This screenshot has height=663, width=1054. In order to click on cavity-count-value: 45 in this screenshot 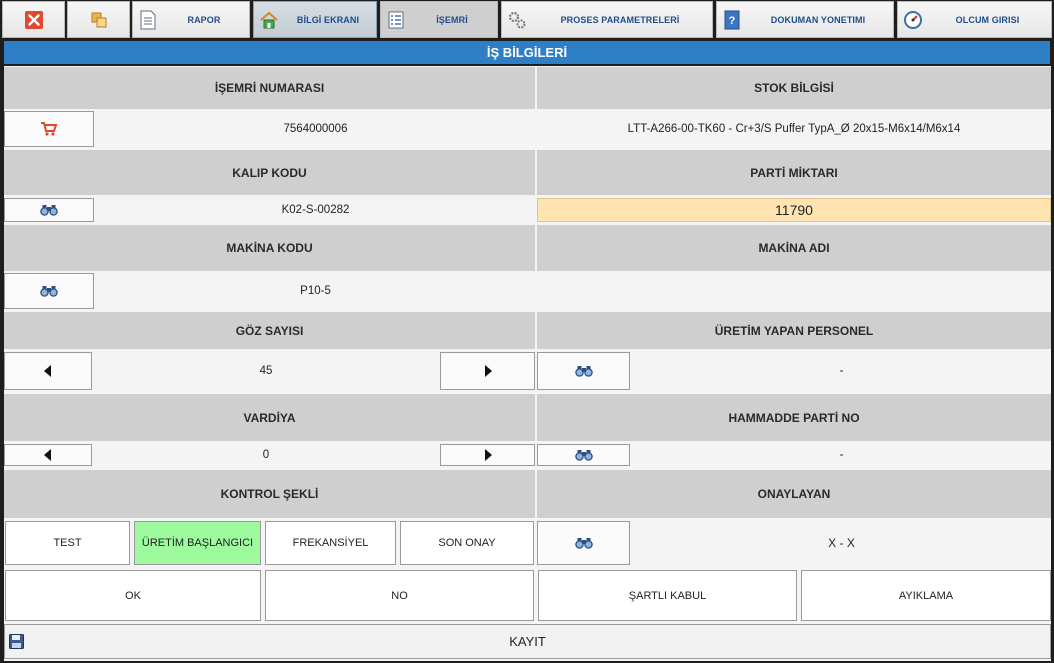, I will do `click(266, 371)`.